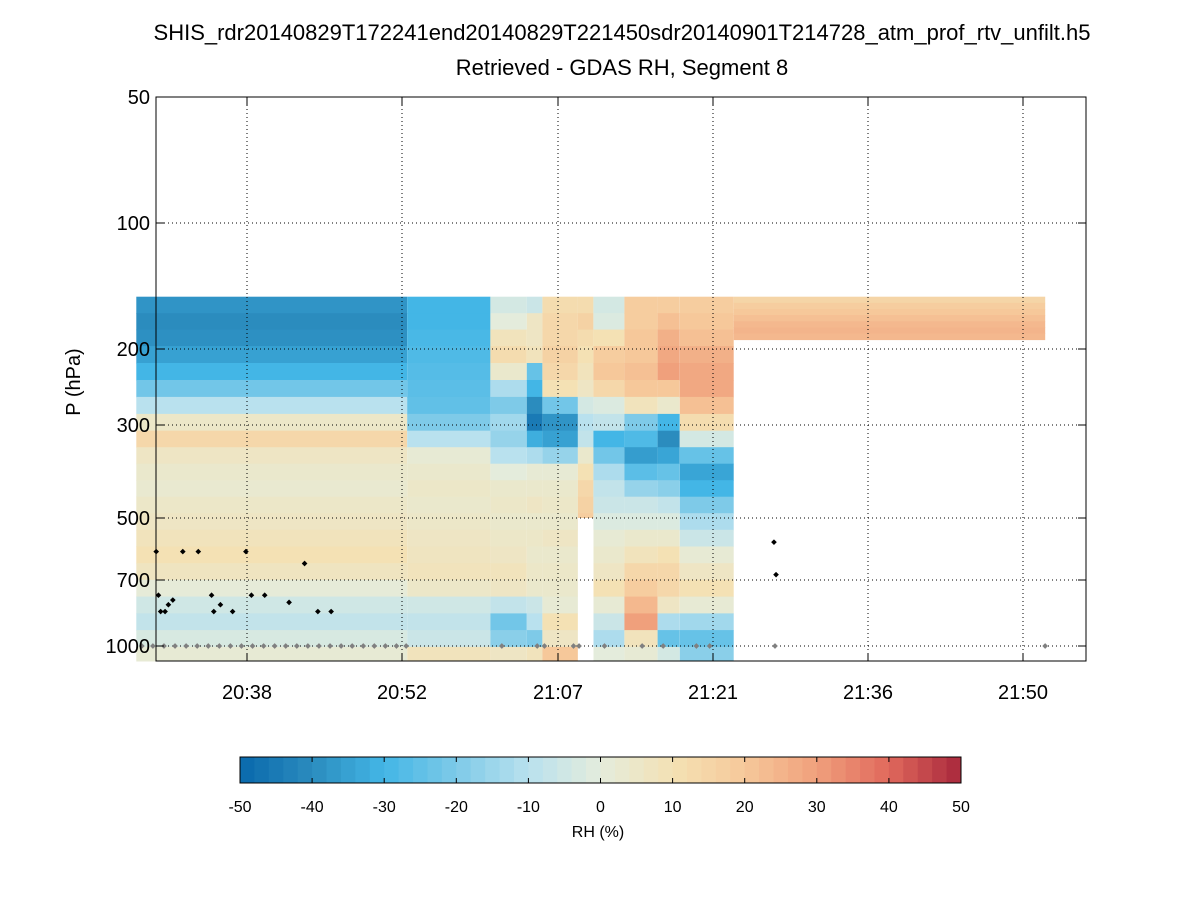  What do you see at coordinates (622, 67) in the screenshot?
I see `chart-subtitle: Retrieved - GDAS RH, Segment 8` at bounding box center [622, 67].